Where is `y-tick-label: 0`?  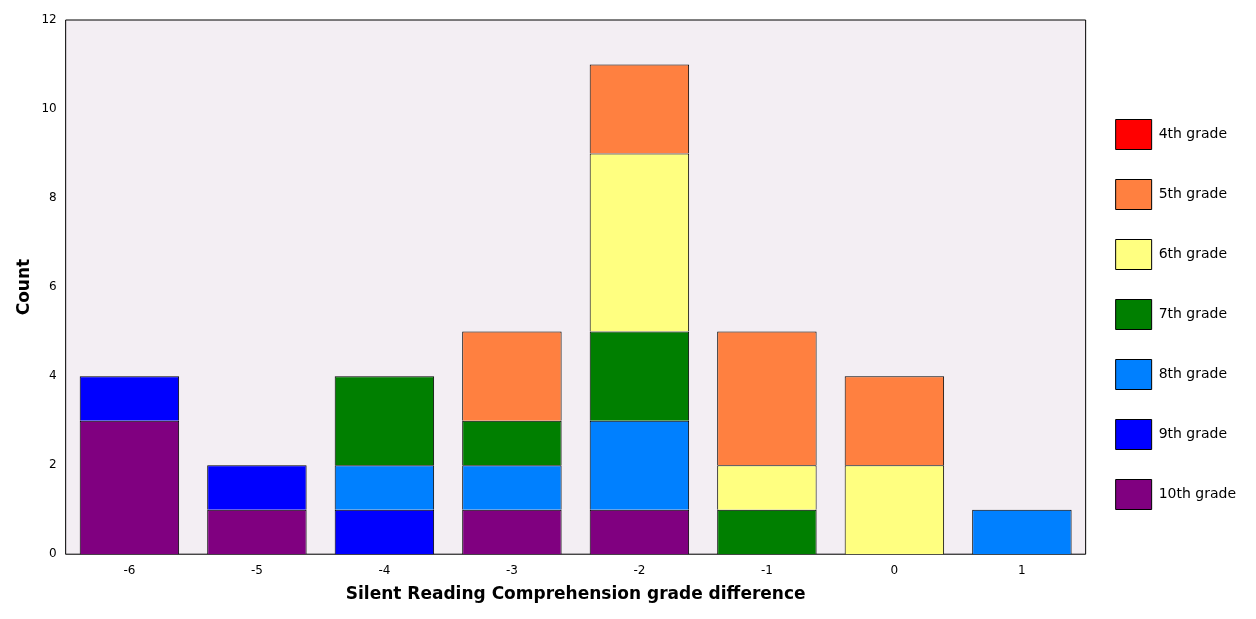 y-tick-label: 0 is located at coordinates (53, 553).